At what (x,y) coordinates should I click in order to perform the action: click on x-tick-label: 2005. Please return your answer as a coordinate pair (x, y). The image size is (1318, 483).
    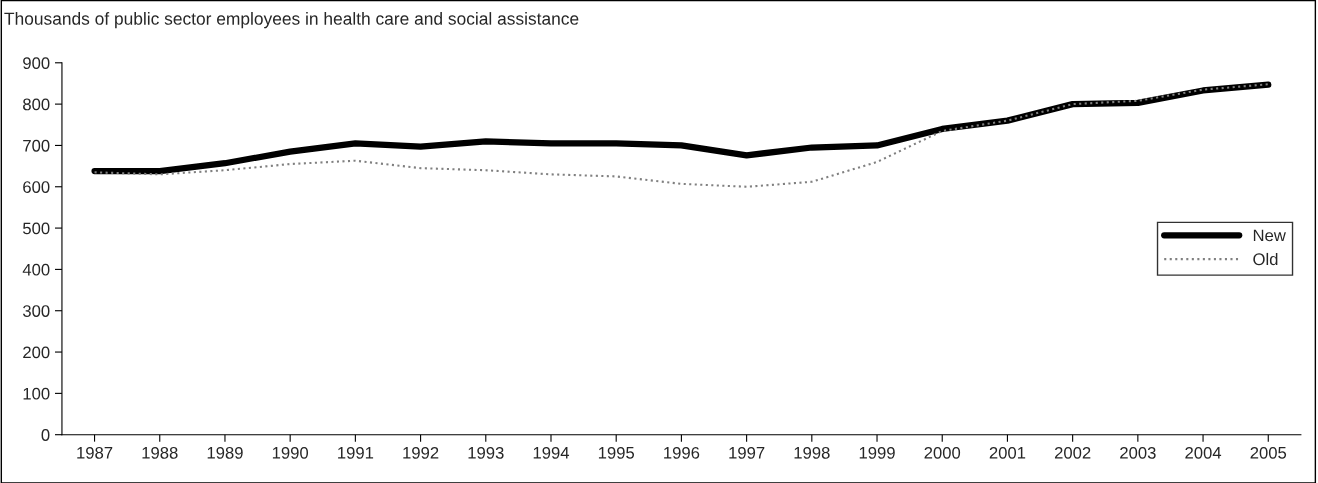
    Looking at the image, I should click on (1268, 452).